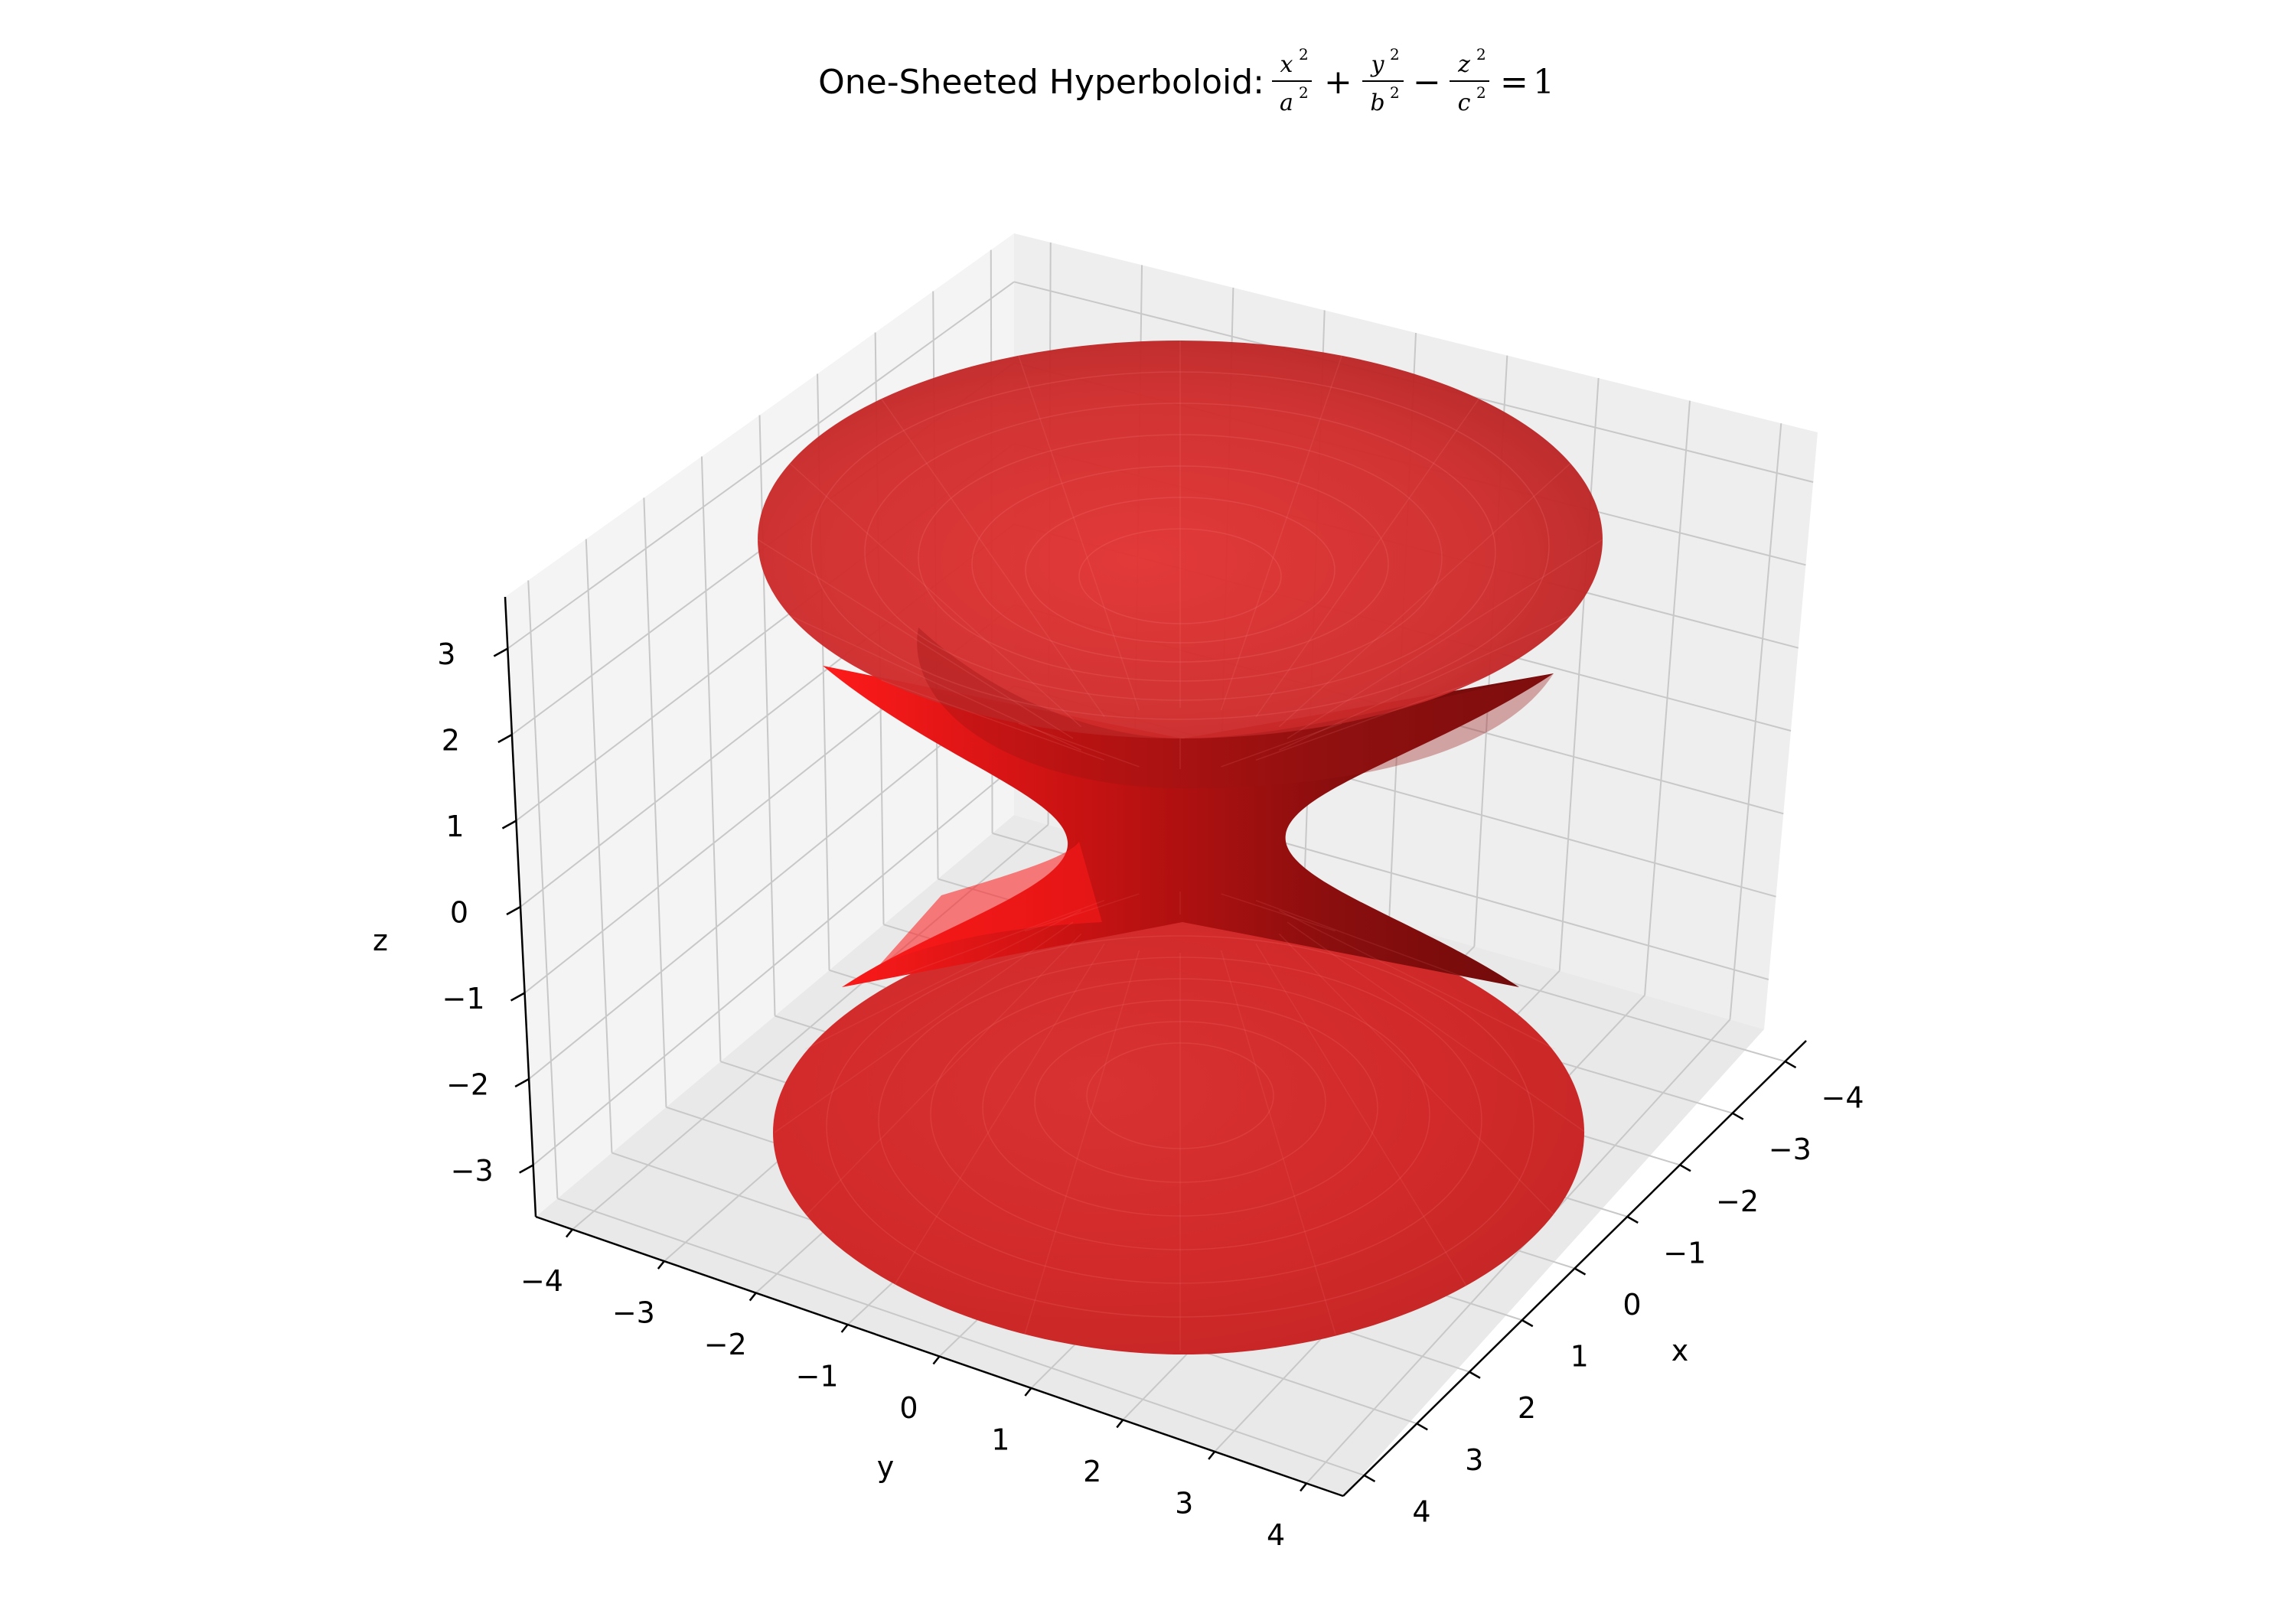 The image size is (2296, 1607). What do you see at coordinates (908, 1408) in the screenshot?
I see `y-tick-label: 0` at bounding box center [908, 1408].